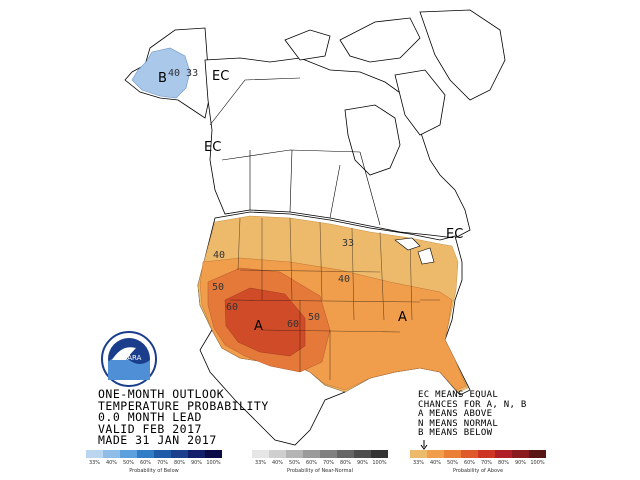 The width and height of the screenshot is (640, 480). I want to click on mexico-outline, so click(272, 387).